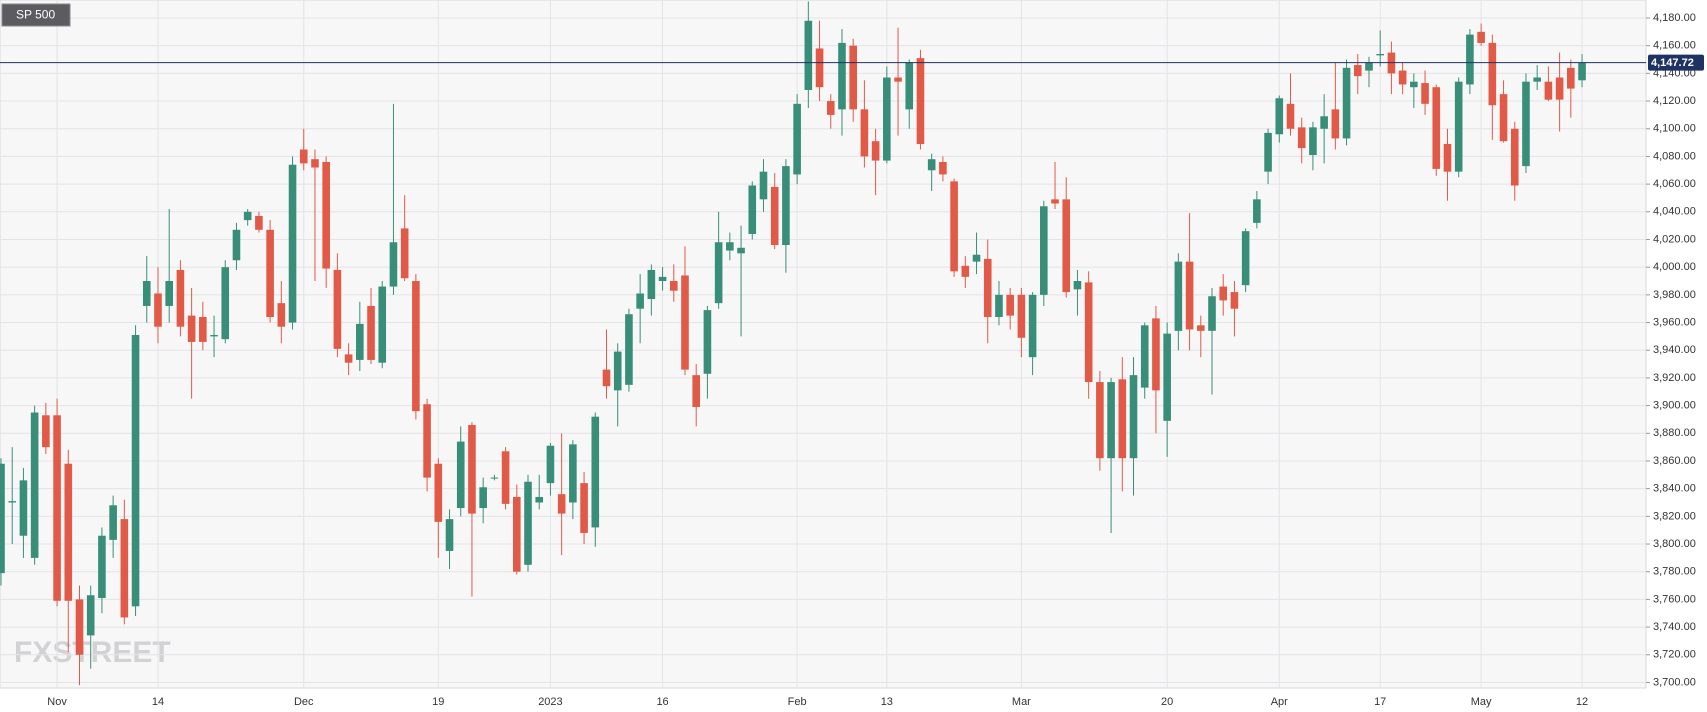 This screenshot has height=712, width=1707. I want to click on x-tick-label: Dec, so click(304, 702).